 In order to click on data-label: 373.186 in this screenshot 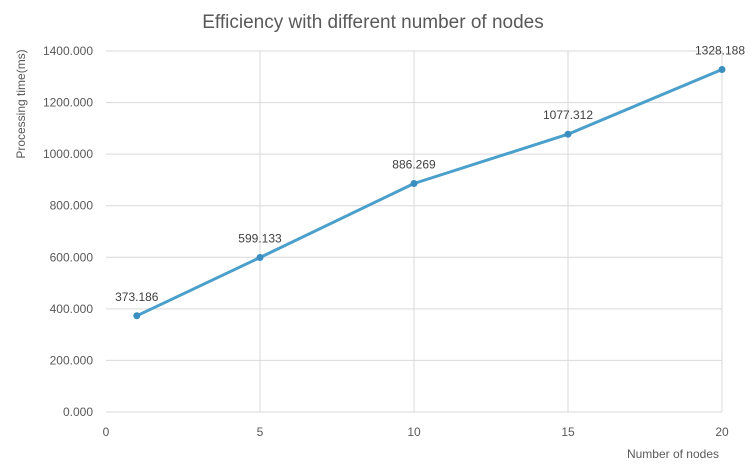, I will do `click(137, 297)`.